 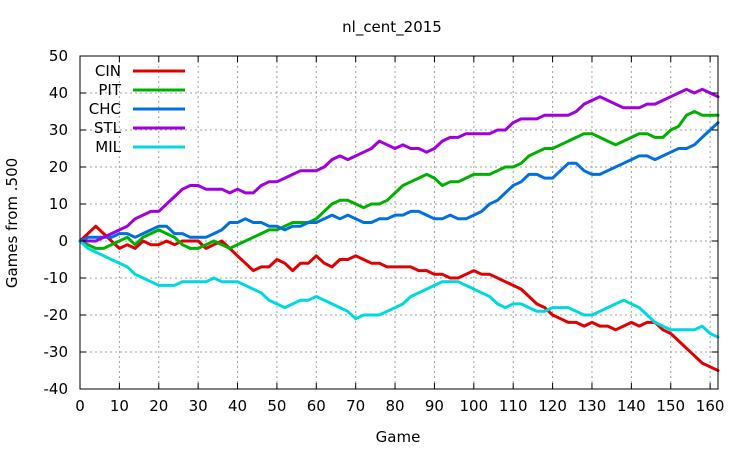 I want to click on x-tick-label: 20, so click(x=158, y=406).